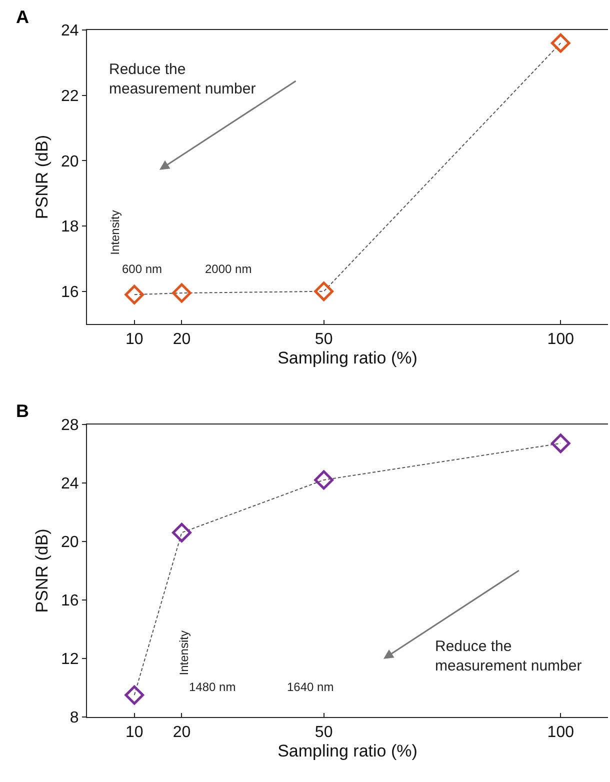 Image resolution: width=610 pixels, height=782 pixels. I want to click on y-tick-label: 28, so click(70, 425).